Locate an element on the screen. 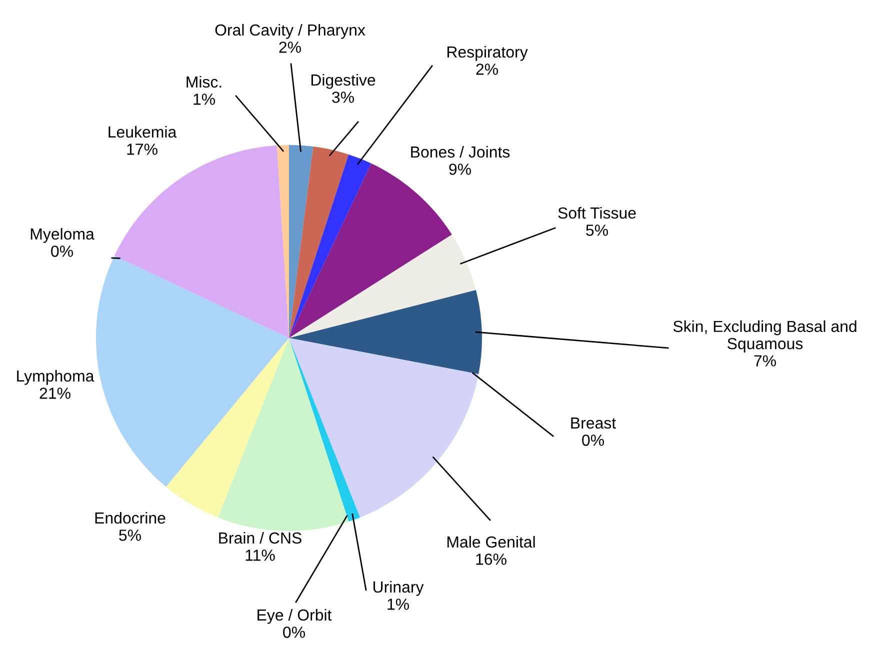  slice-label: Brain / CNS is located at coordinates (260, 538).